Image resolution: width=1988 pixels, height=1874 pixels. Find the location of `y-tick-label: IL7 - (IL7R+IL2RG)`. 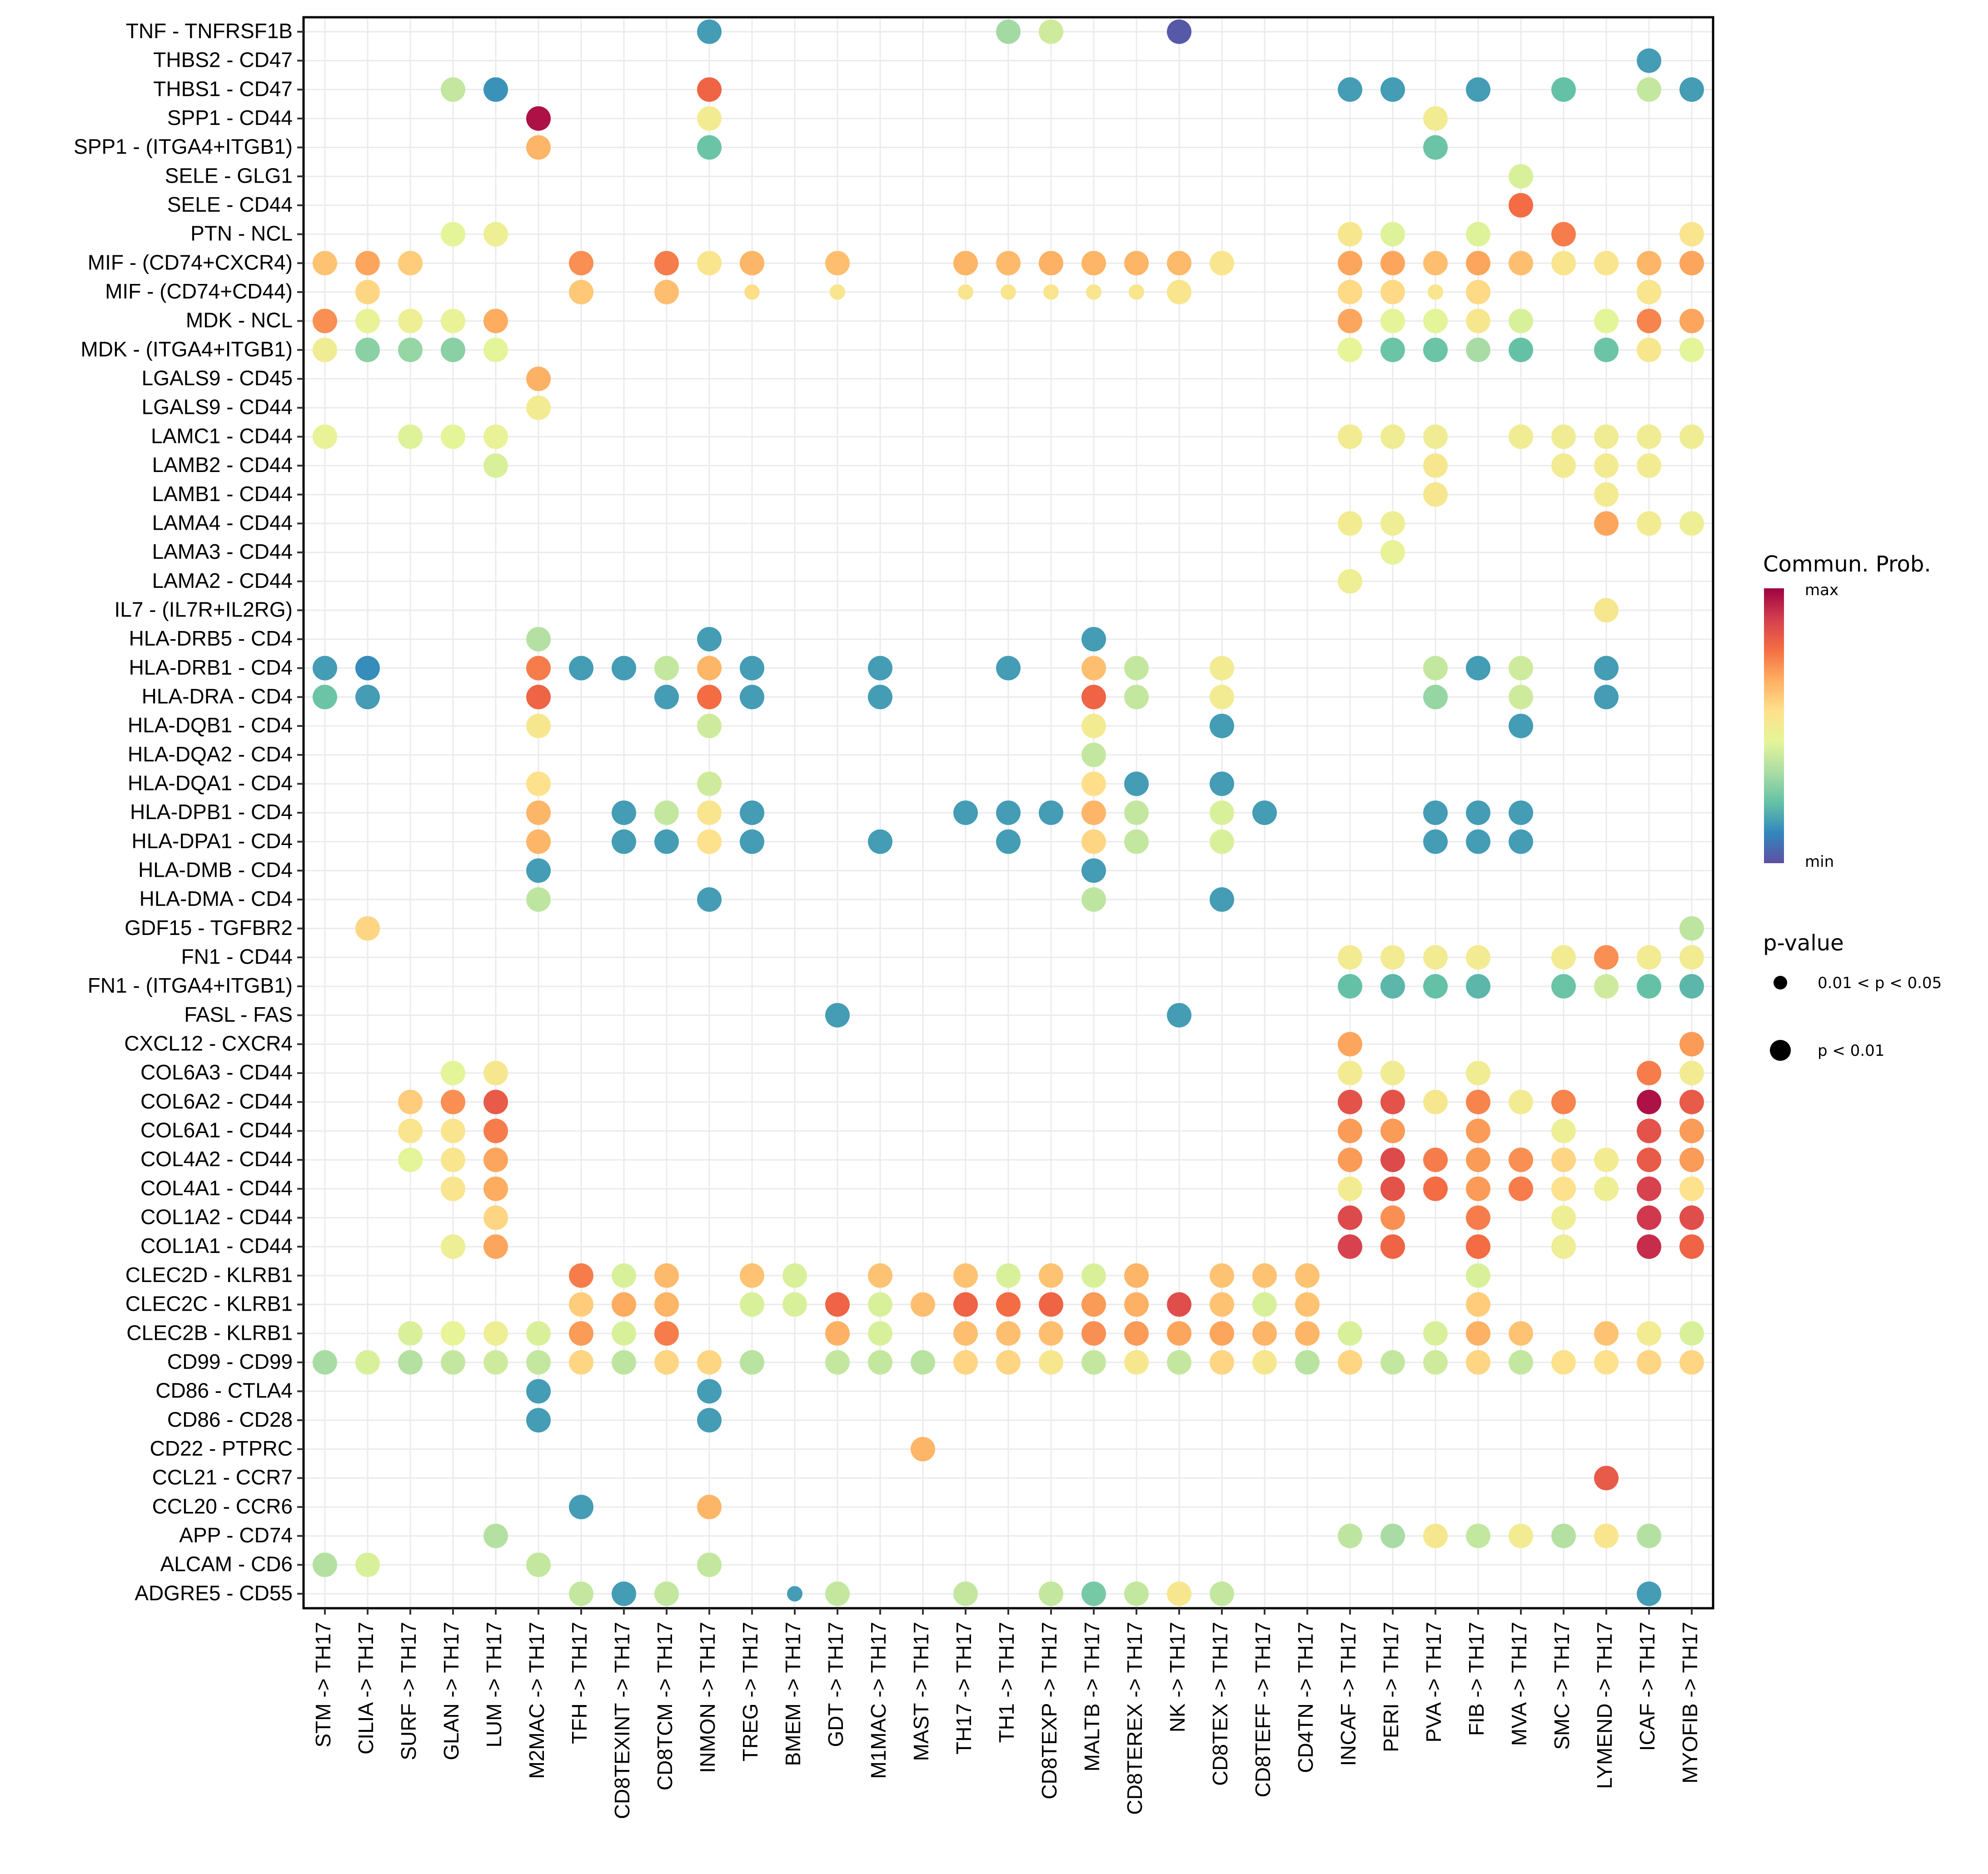

y-tick-label: IL7 - (IL7R+IL2RG) is located at coordinates (204, 609).